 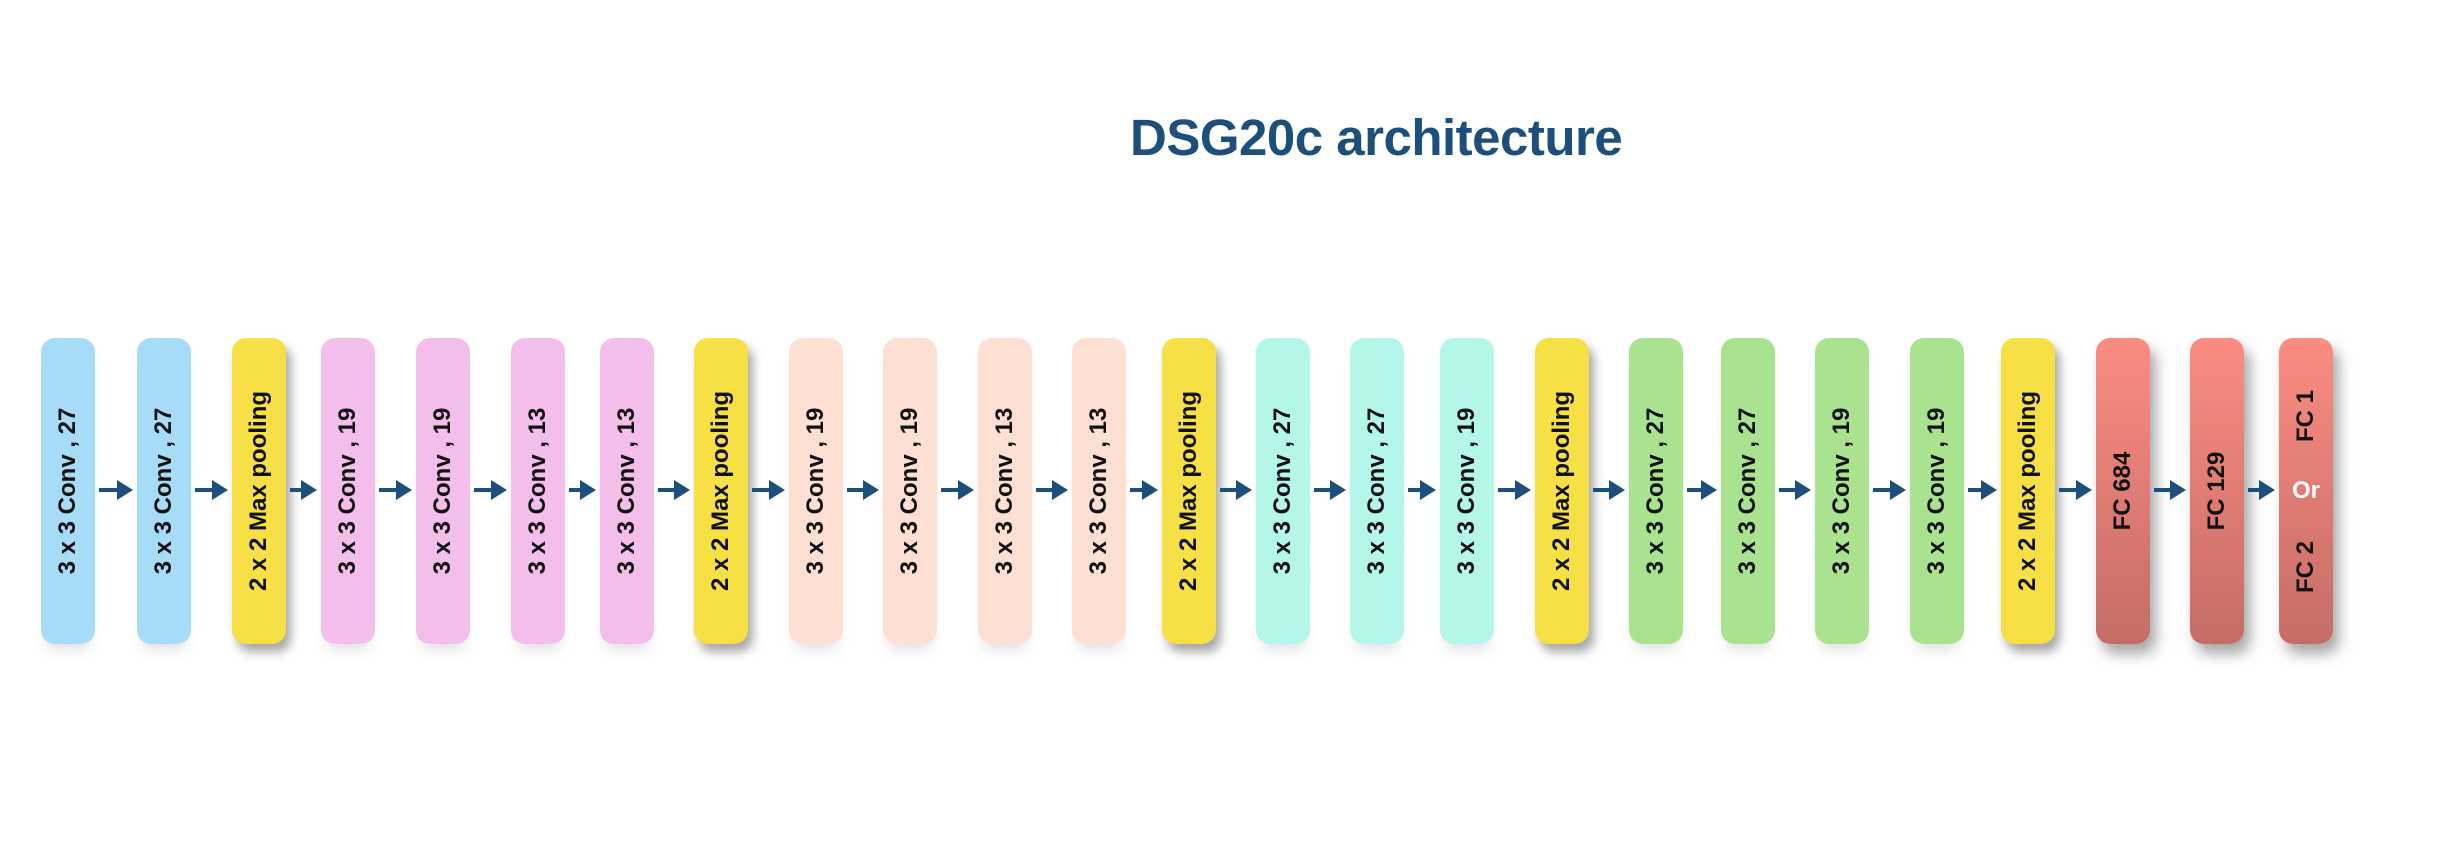 I want to click on layer-label-or: Or, so click(x=2306, y=490).